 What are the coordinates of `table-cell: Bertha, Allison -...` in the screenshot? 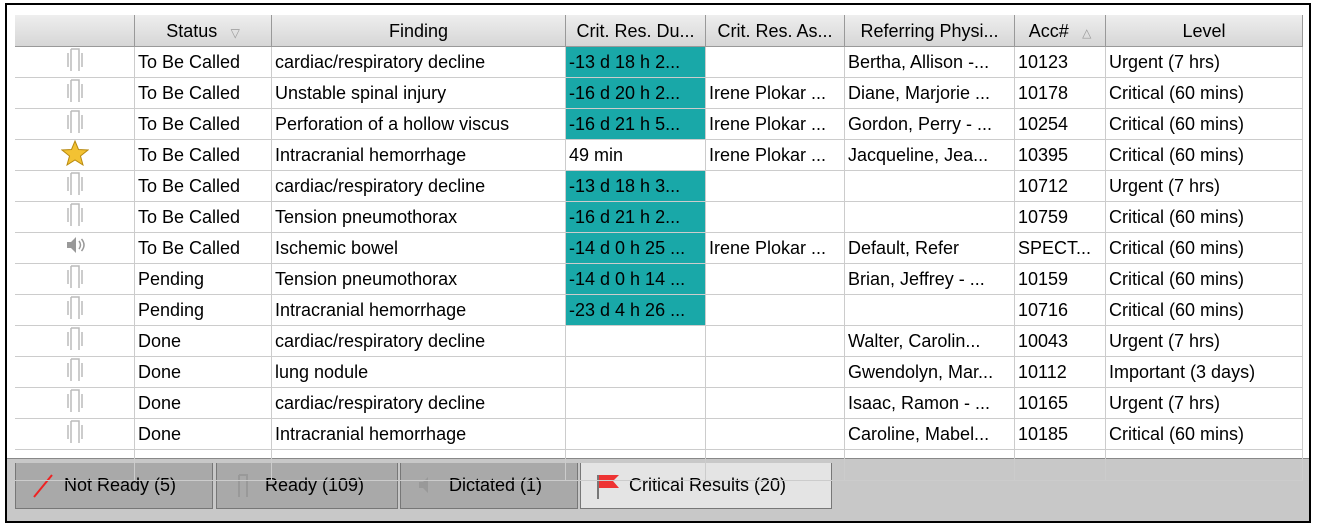 It's located at (930, 62).